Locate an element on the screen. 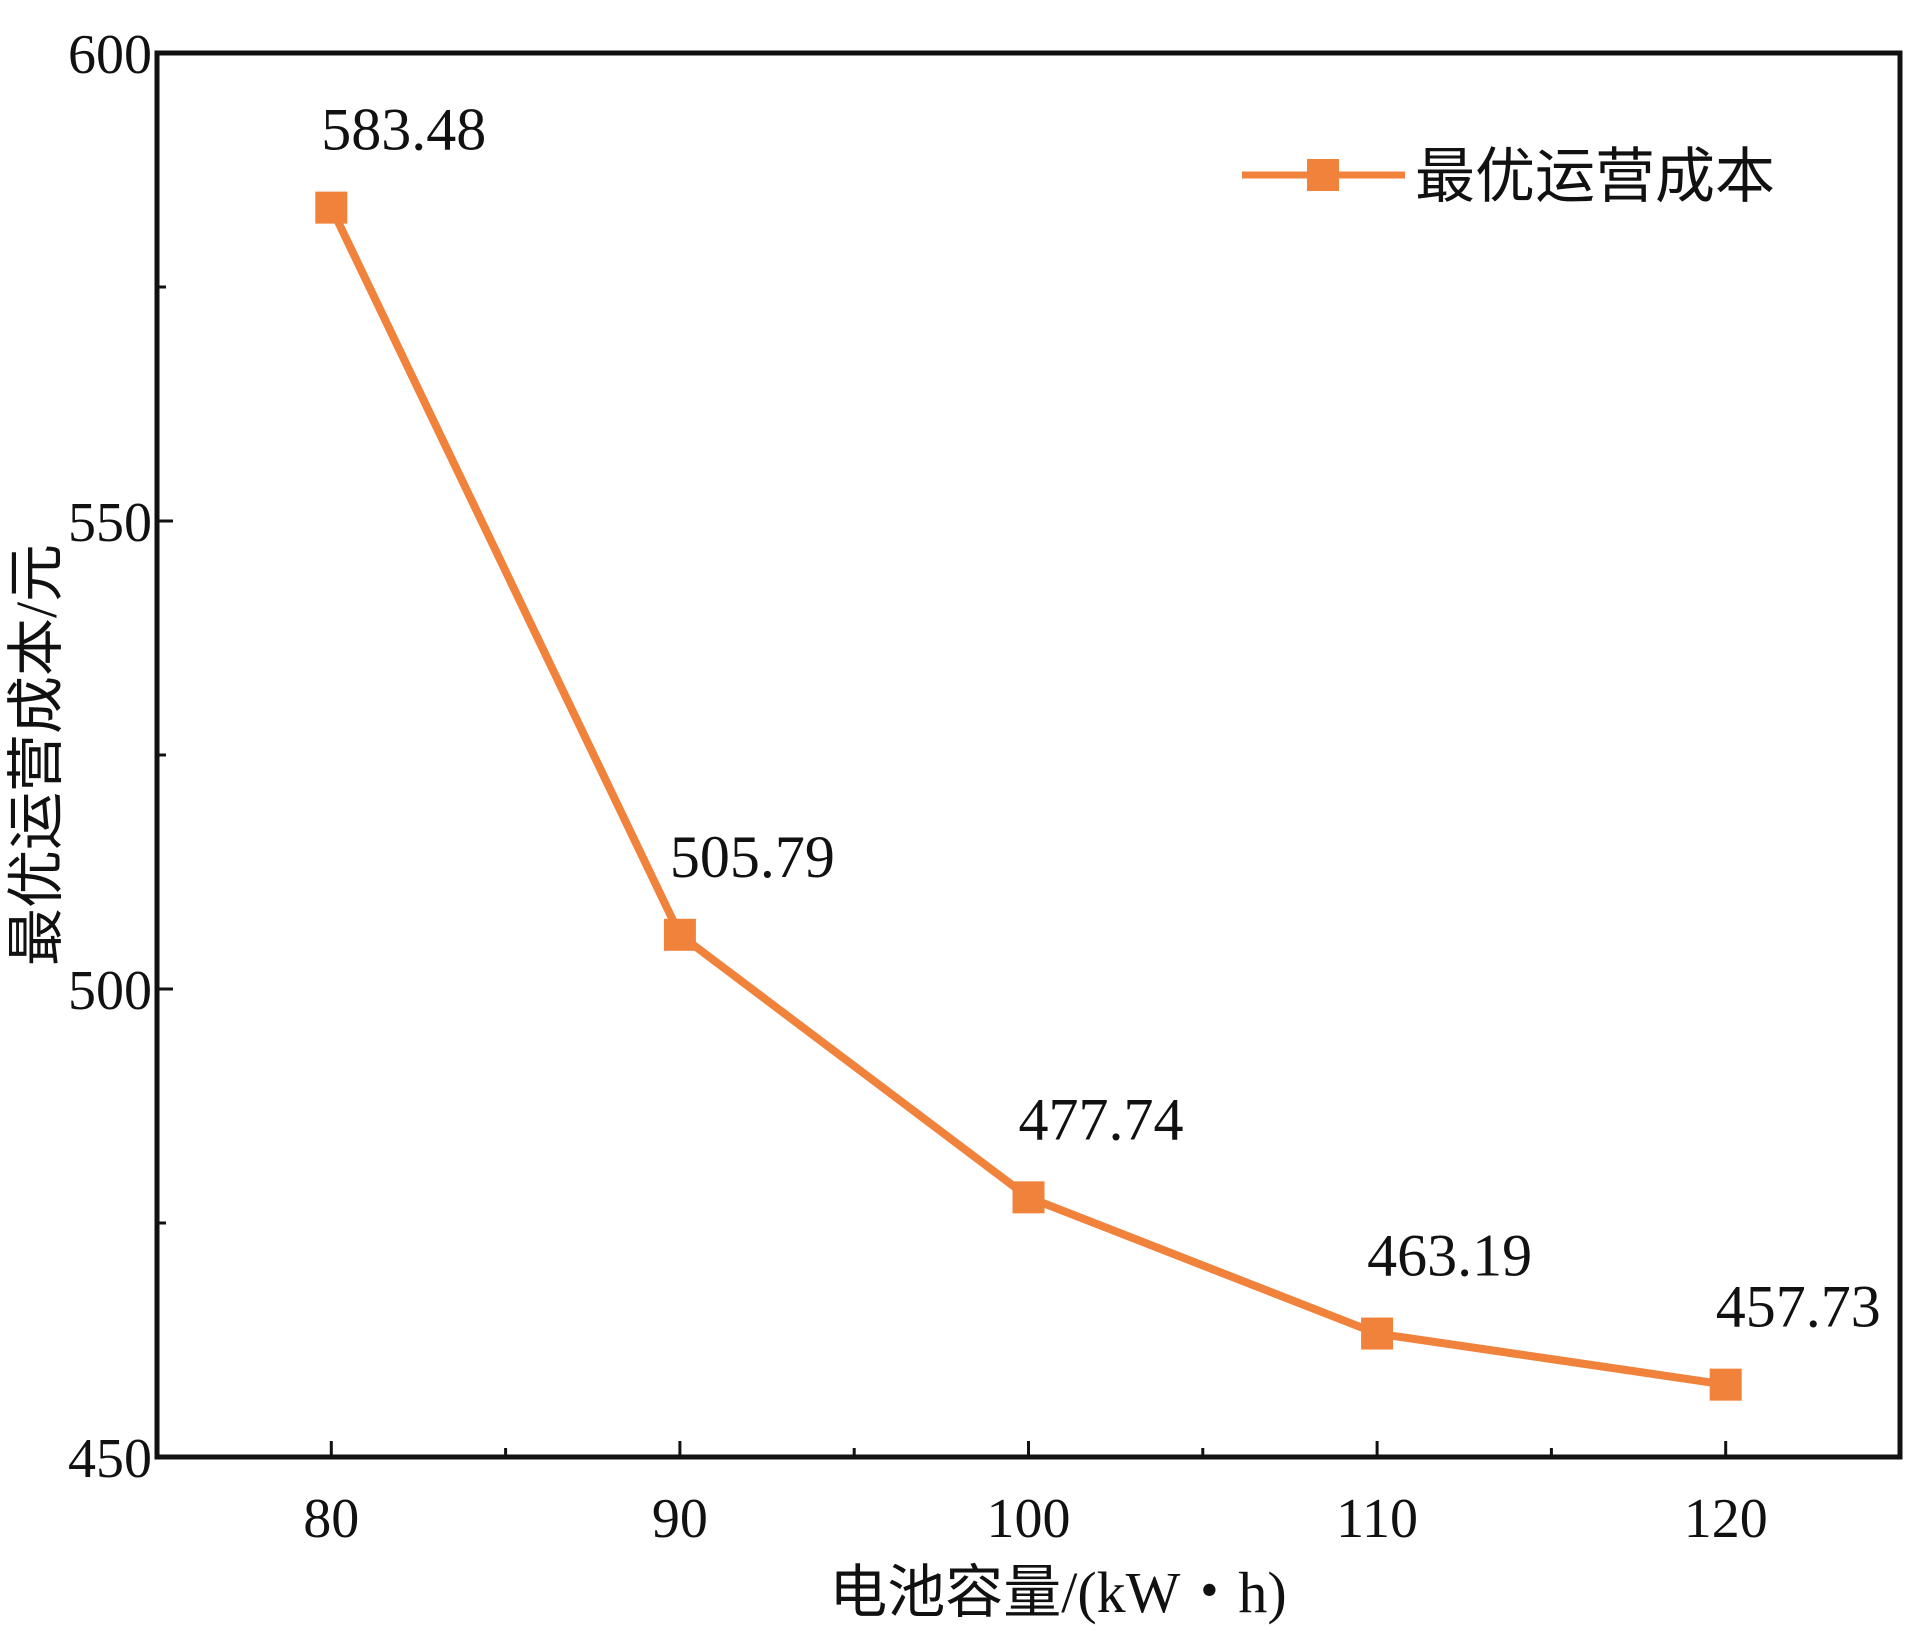 The height and width of the screenshot is (1638, 1906). y-tick-label: 500 is located at coordinates (110, 991).